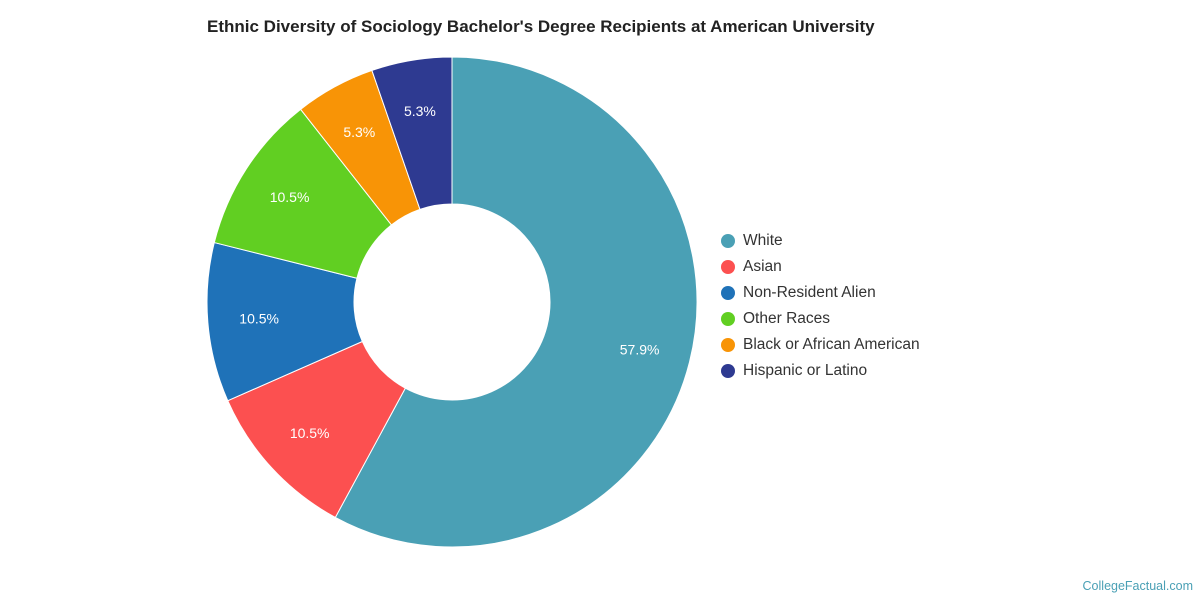 The width and height of the screenshot is (1200, 600). Describe the element at coordinates (809, 292) in the screenshot. I see `legend-label: Non-Resident Alien` at that location.